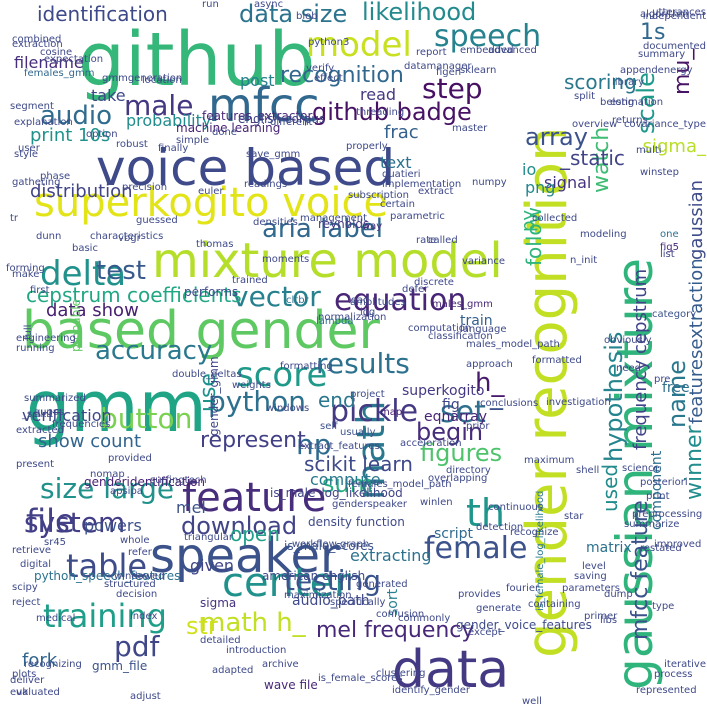  Describe the element at coordinates (35, 692) in the screenshot. I see `cloud-word: evaluated` at that location.